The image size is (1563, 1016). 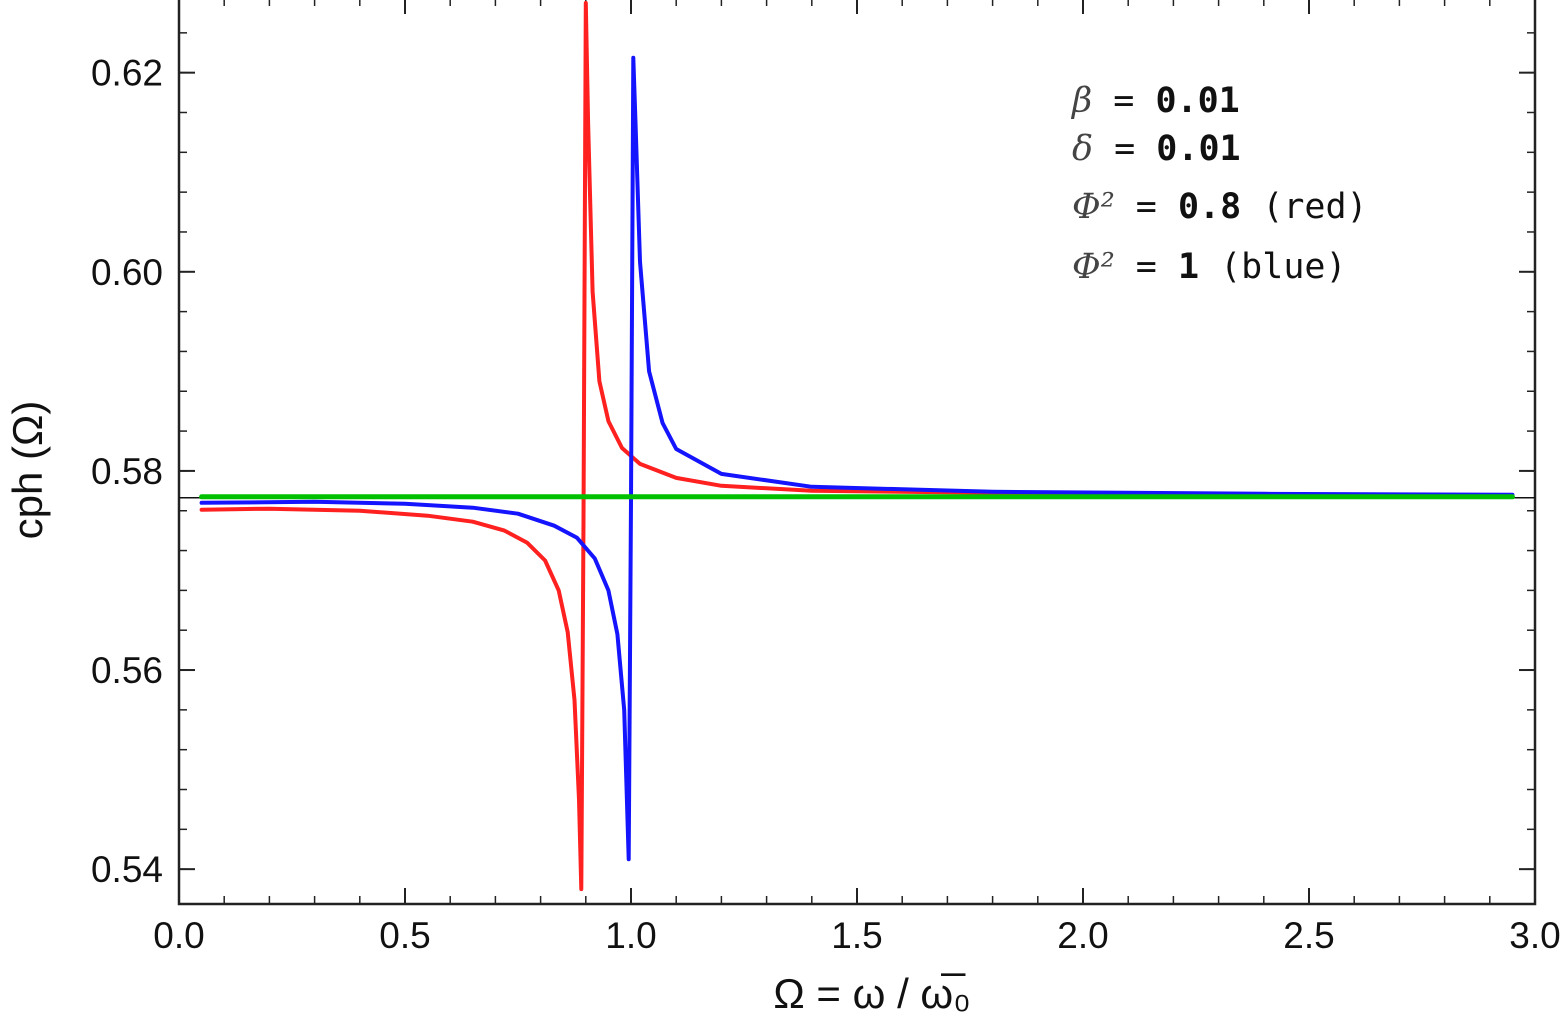 What do you see at coordinates (127, 869) in the screenshot?
I see `y-tick-label: 0.54` at bounding box center [127, 869].